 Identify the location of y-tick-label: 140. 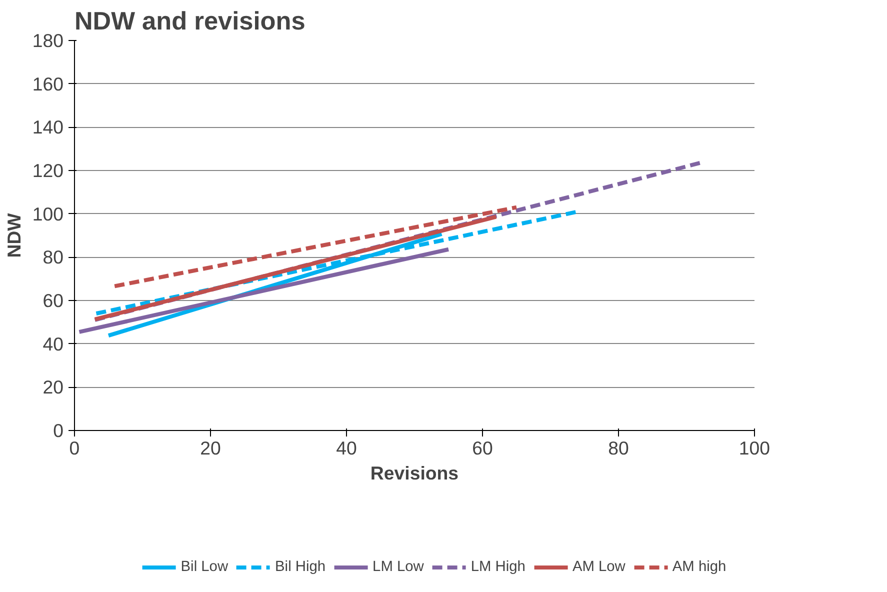
(48, 127).